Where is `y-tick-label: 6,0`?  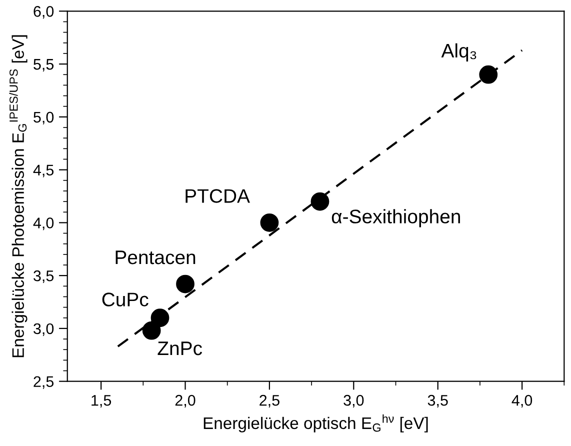
y-tick-label: 6,0 is located at coordinates (44, 12).